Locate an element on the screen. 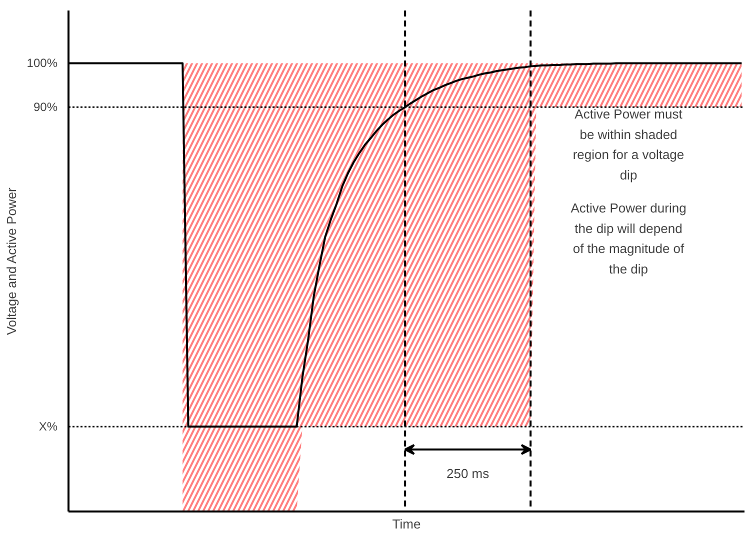 Image resolution: width=749 pixels, height=534 pixels. annotation: 250 ms is located at coordinates (468, 473).